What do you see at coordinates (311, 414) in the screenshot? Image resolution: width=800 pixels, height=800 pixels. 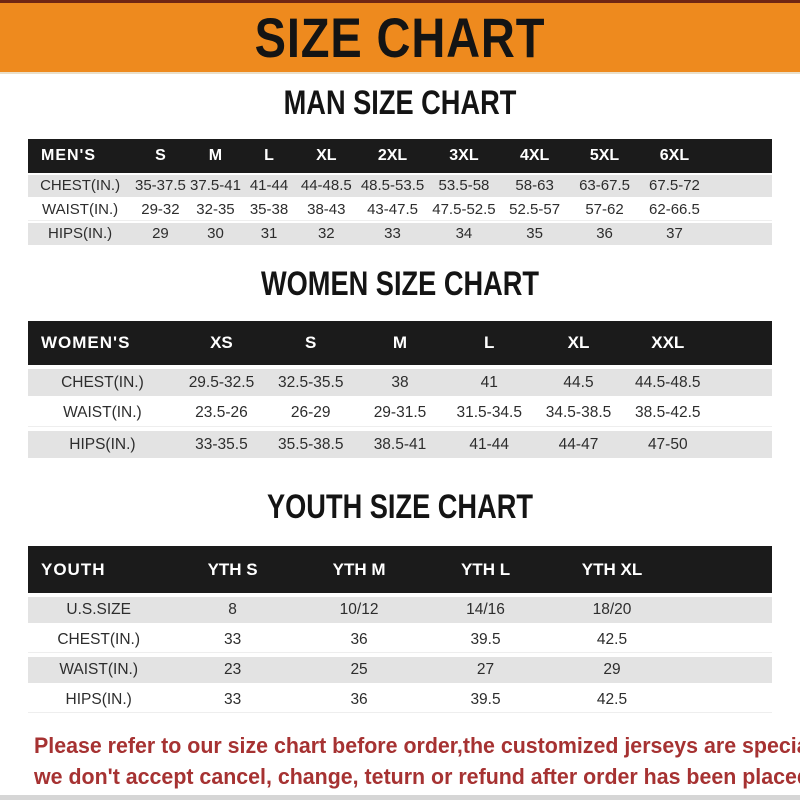 I see `size-value-cell: 26-29` at bounding box center [311, 414].